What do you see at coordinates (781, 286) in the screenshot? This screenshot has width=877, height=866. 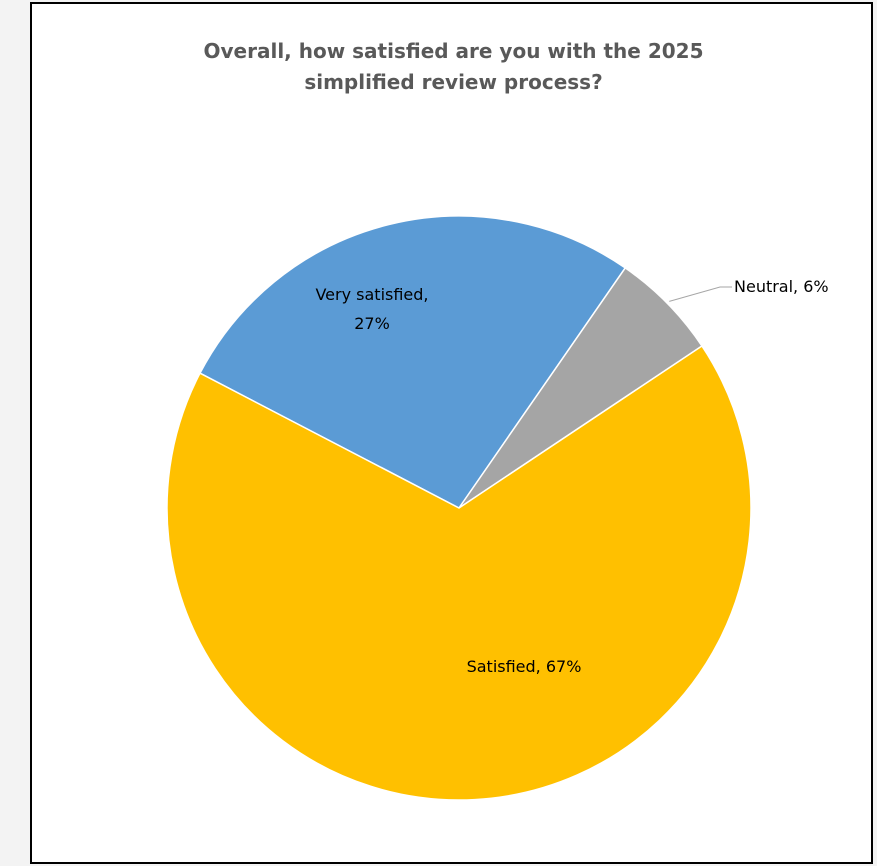 I see `data-label-neutral: Neutral, 6%` at bounding box center [781, 286].